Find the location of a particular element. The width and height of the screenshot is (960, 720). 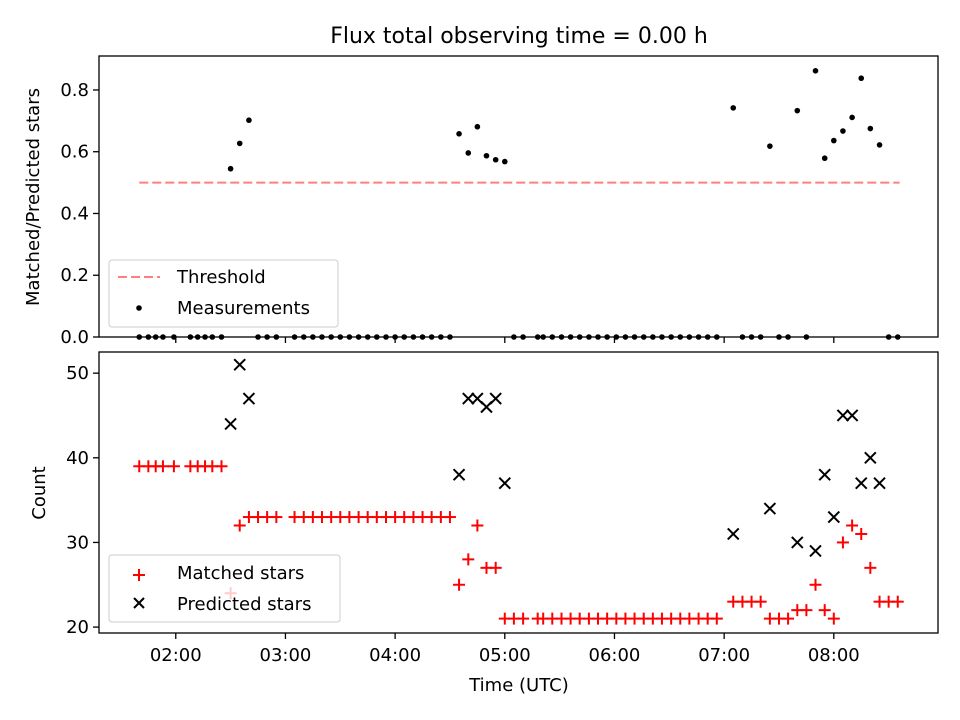

y-tick-label: 0.6 is located at coordinates (74, 152).